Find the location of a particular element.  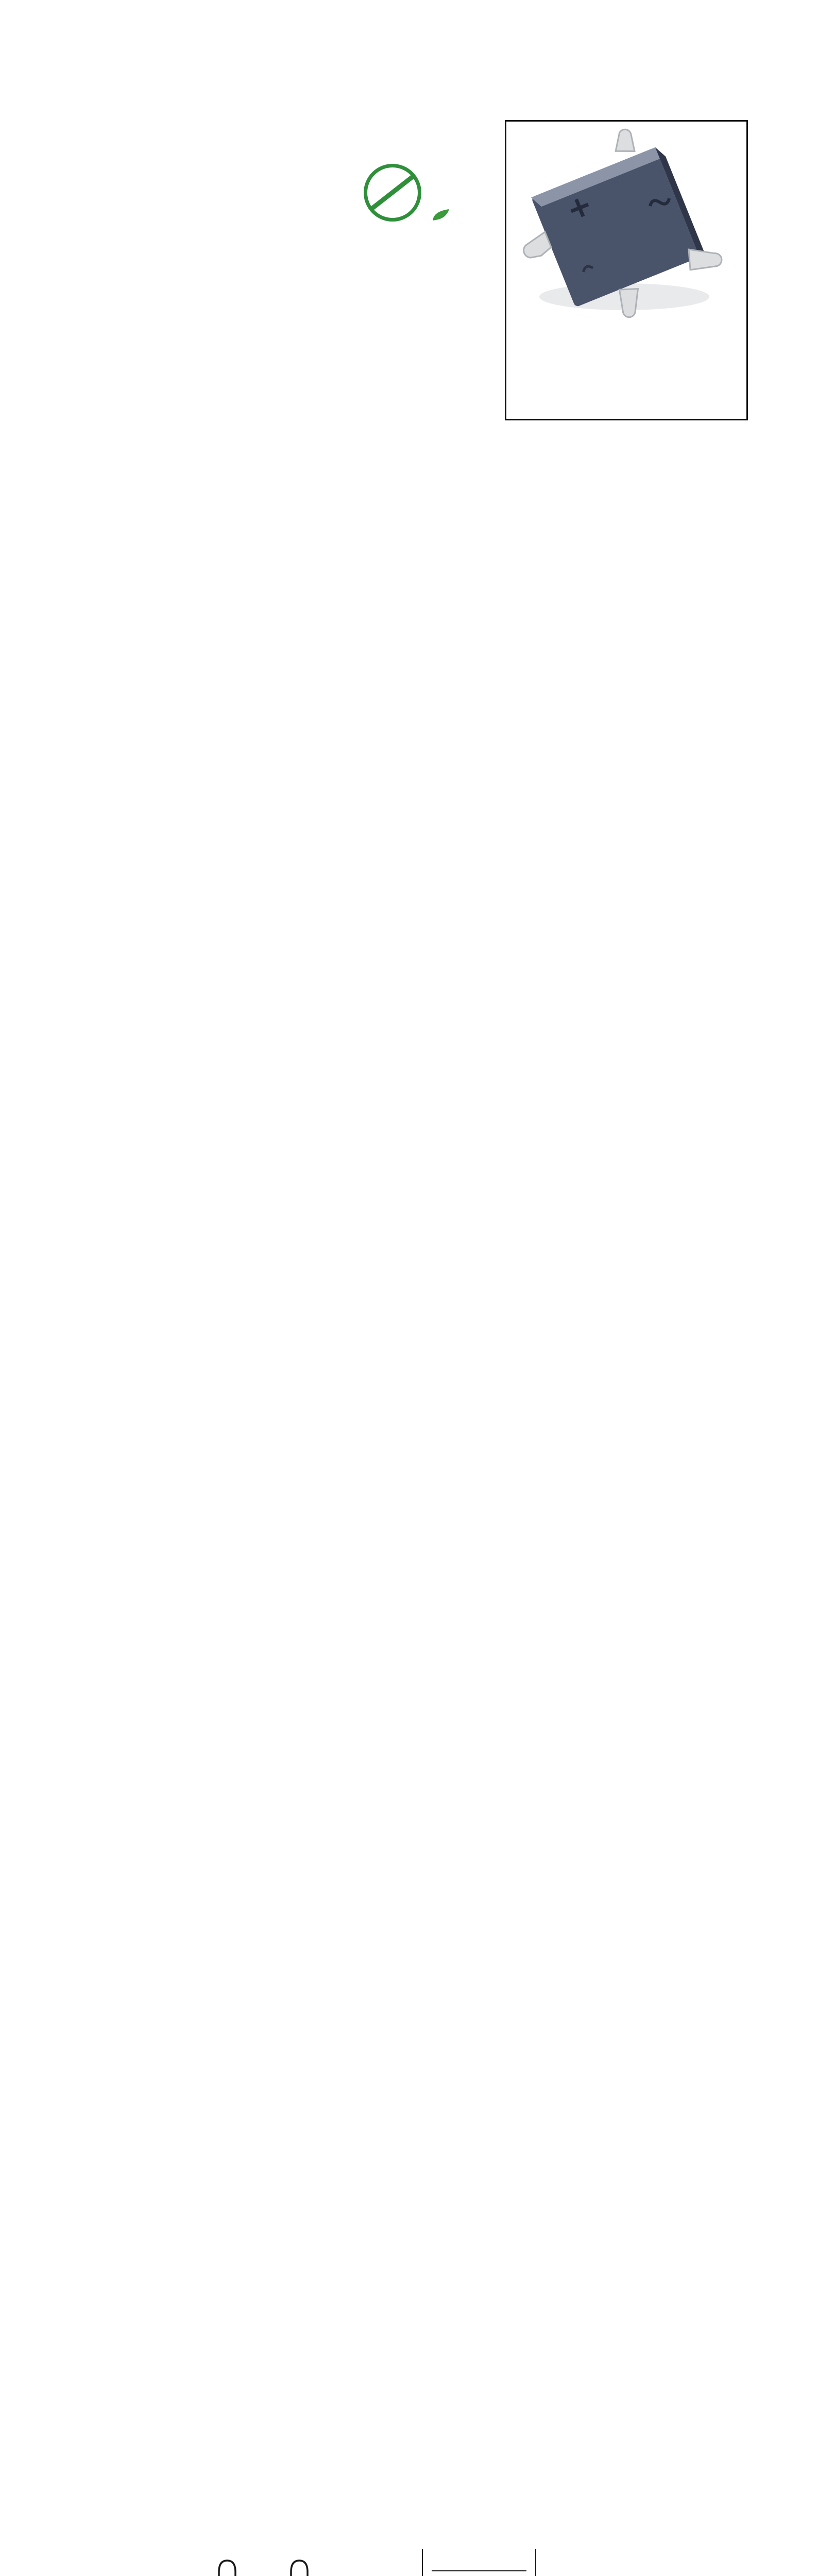

product-photo-frame is located at coordinates (626, 270).